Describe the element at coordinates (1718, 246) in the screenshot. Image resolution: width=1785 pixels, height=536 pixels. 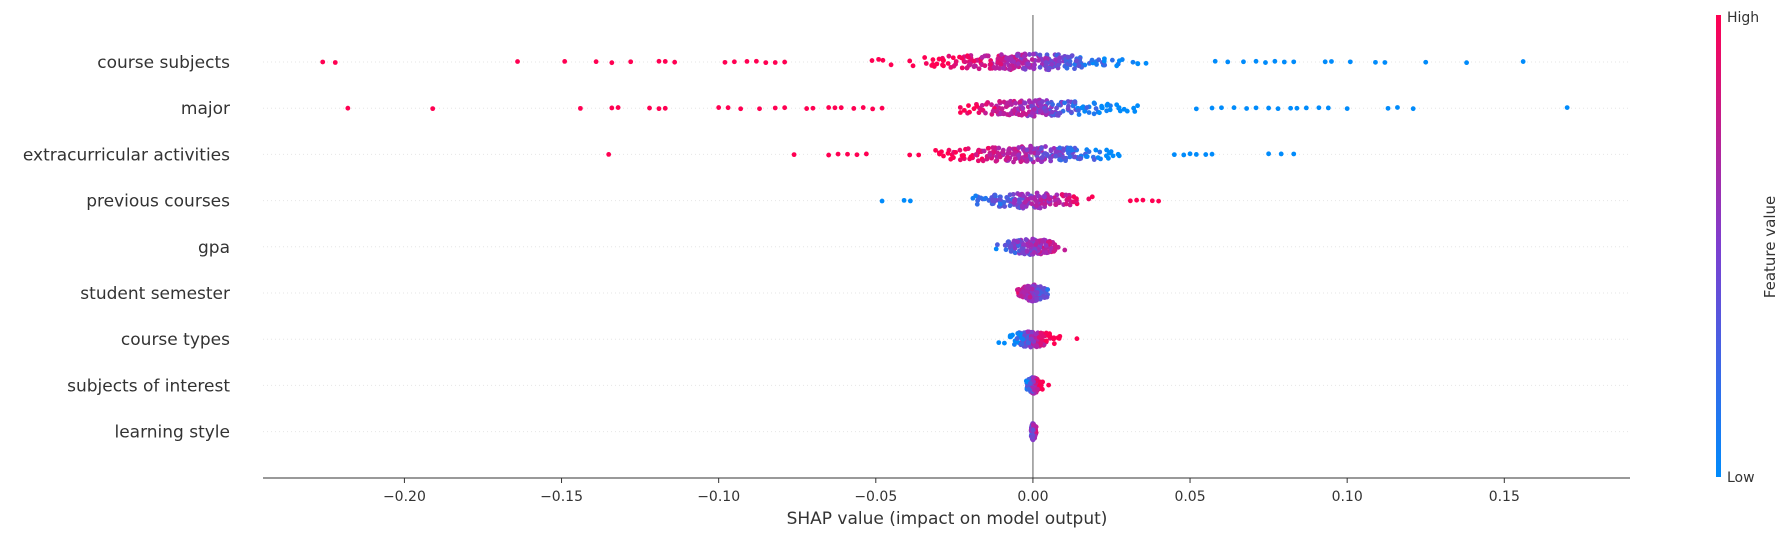
I see `colorbar-gradient` at that location.